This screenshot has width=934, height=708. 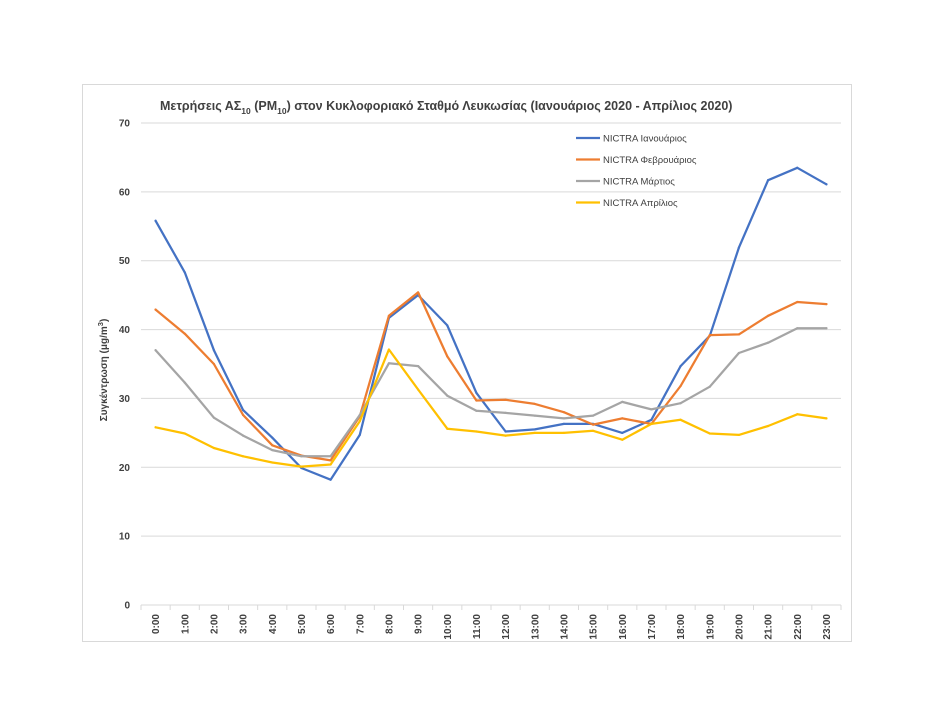 I want to click on x-tick-label: 6:00, so click(x=331, y=624).